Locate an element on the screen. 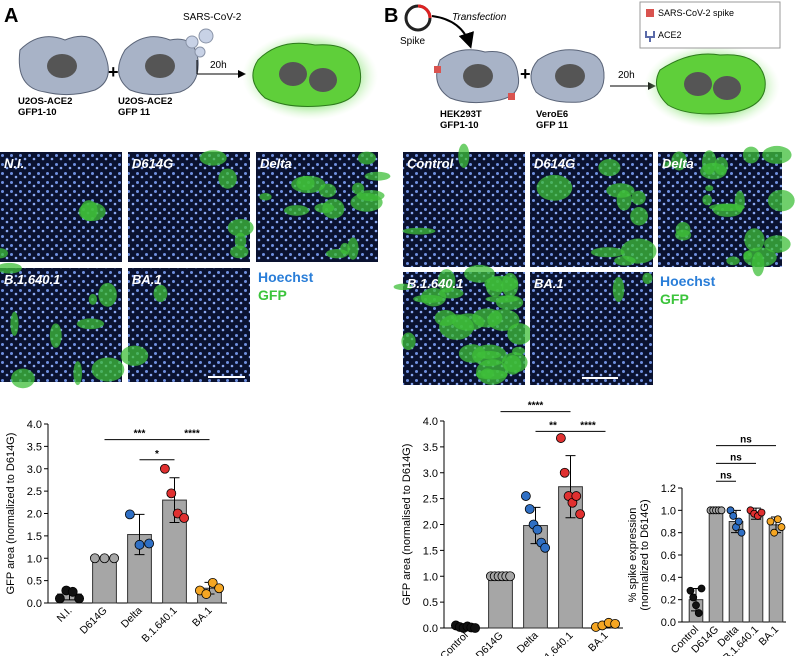 The height and width of the screenshot is (656, 795). x-tick-label: Delta is located at coordinates (132, 618).